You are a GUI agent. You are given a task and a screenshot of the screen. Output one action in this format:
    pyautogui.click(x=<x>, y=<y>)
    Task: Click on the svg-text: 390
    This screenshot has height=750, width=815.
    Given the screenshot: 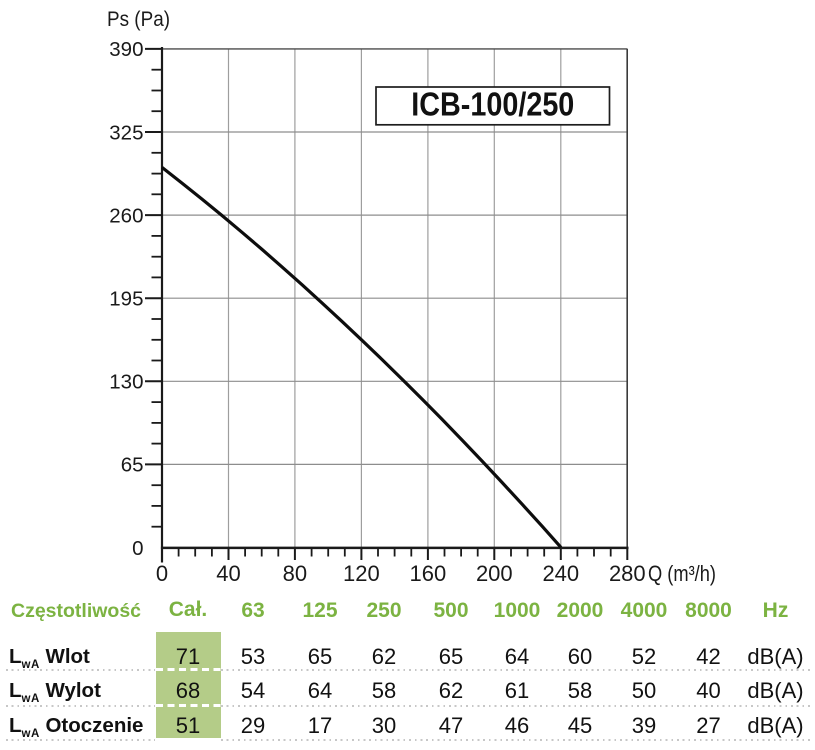 What is the action you would take?
    pyautogui.click(x=126, y=49)
    